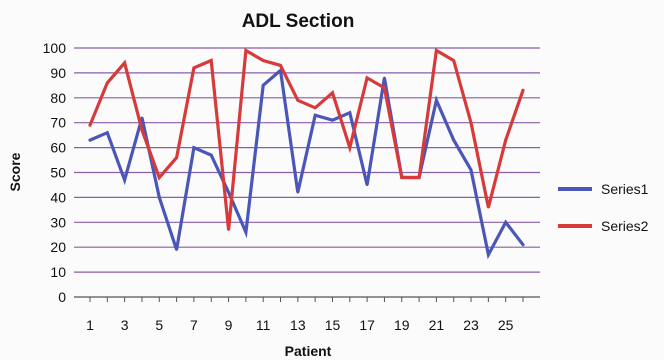 The width and height of the screenshot is (664, 360). What do you see at coordinates (58, 73) in the screenshot?
I see `y-tick-label: 90` at bounding box center [58, 73].